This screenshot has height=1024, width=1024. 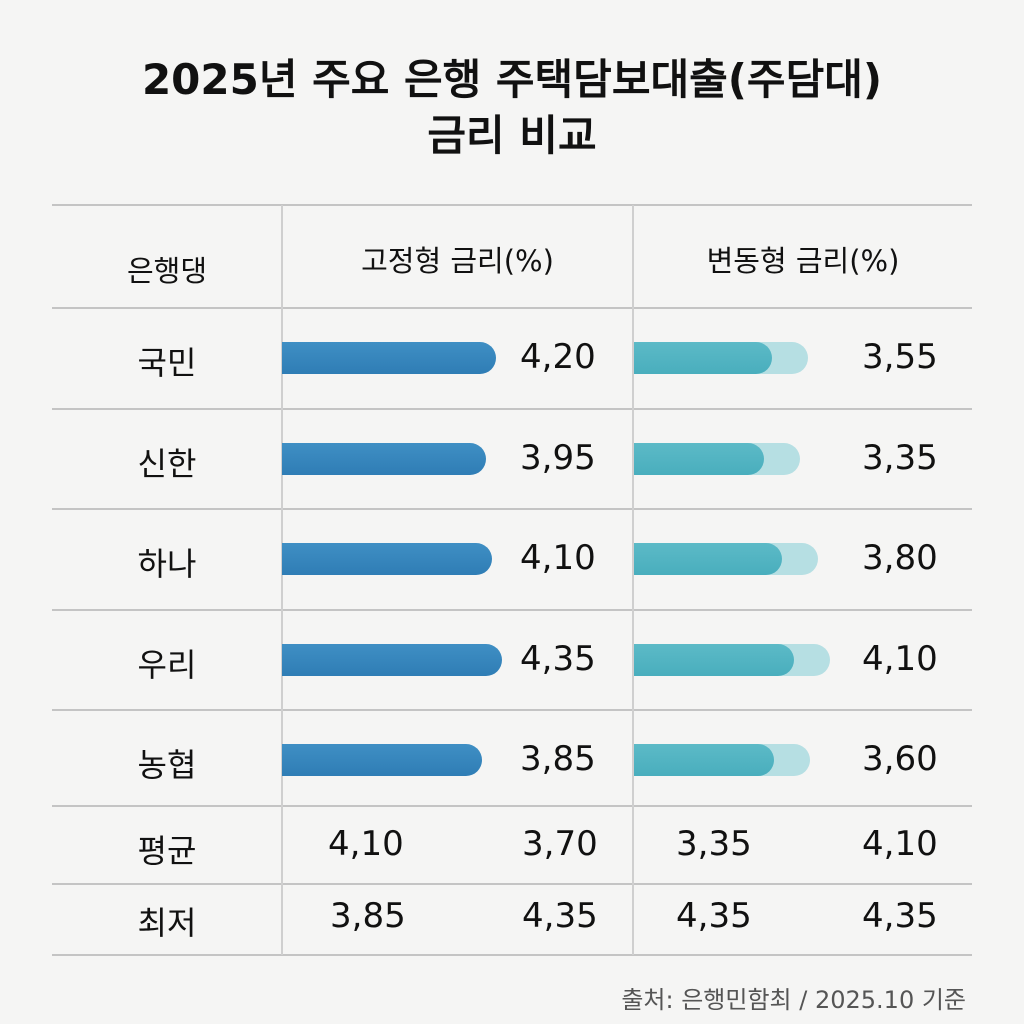 I want to click on header-variable: 변동형 금리(%), so click(x=803, y=261).